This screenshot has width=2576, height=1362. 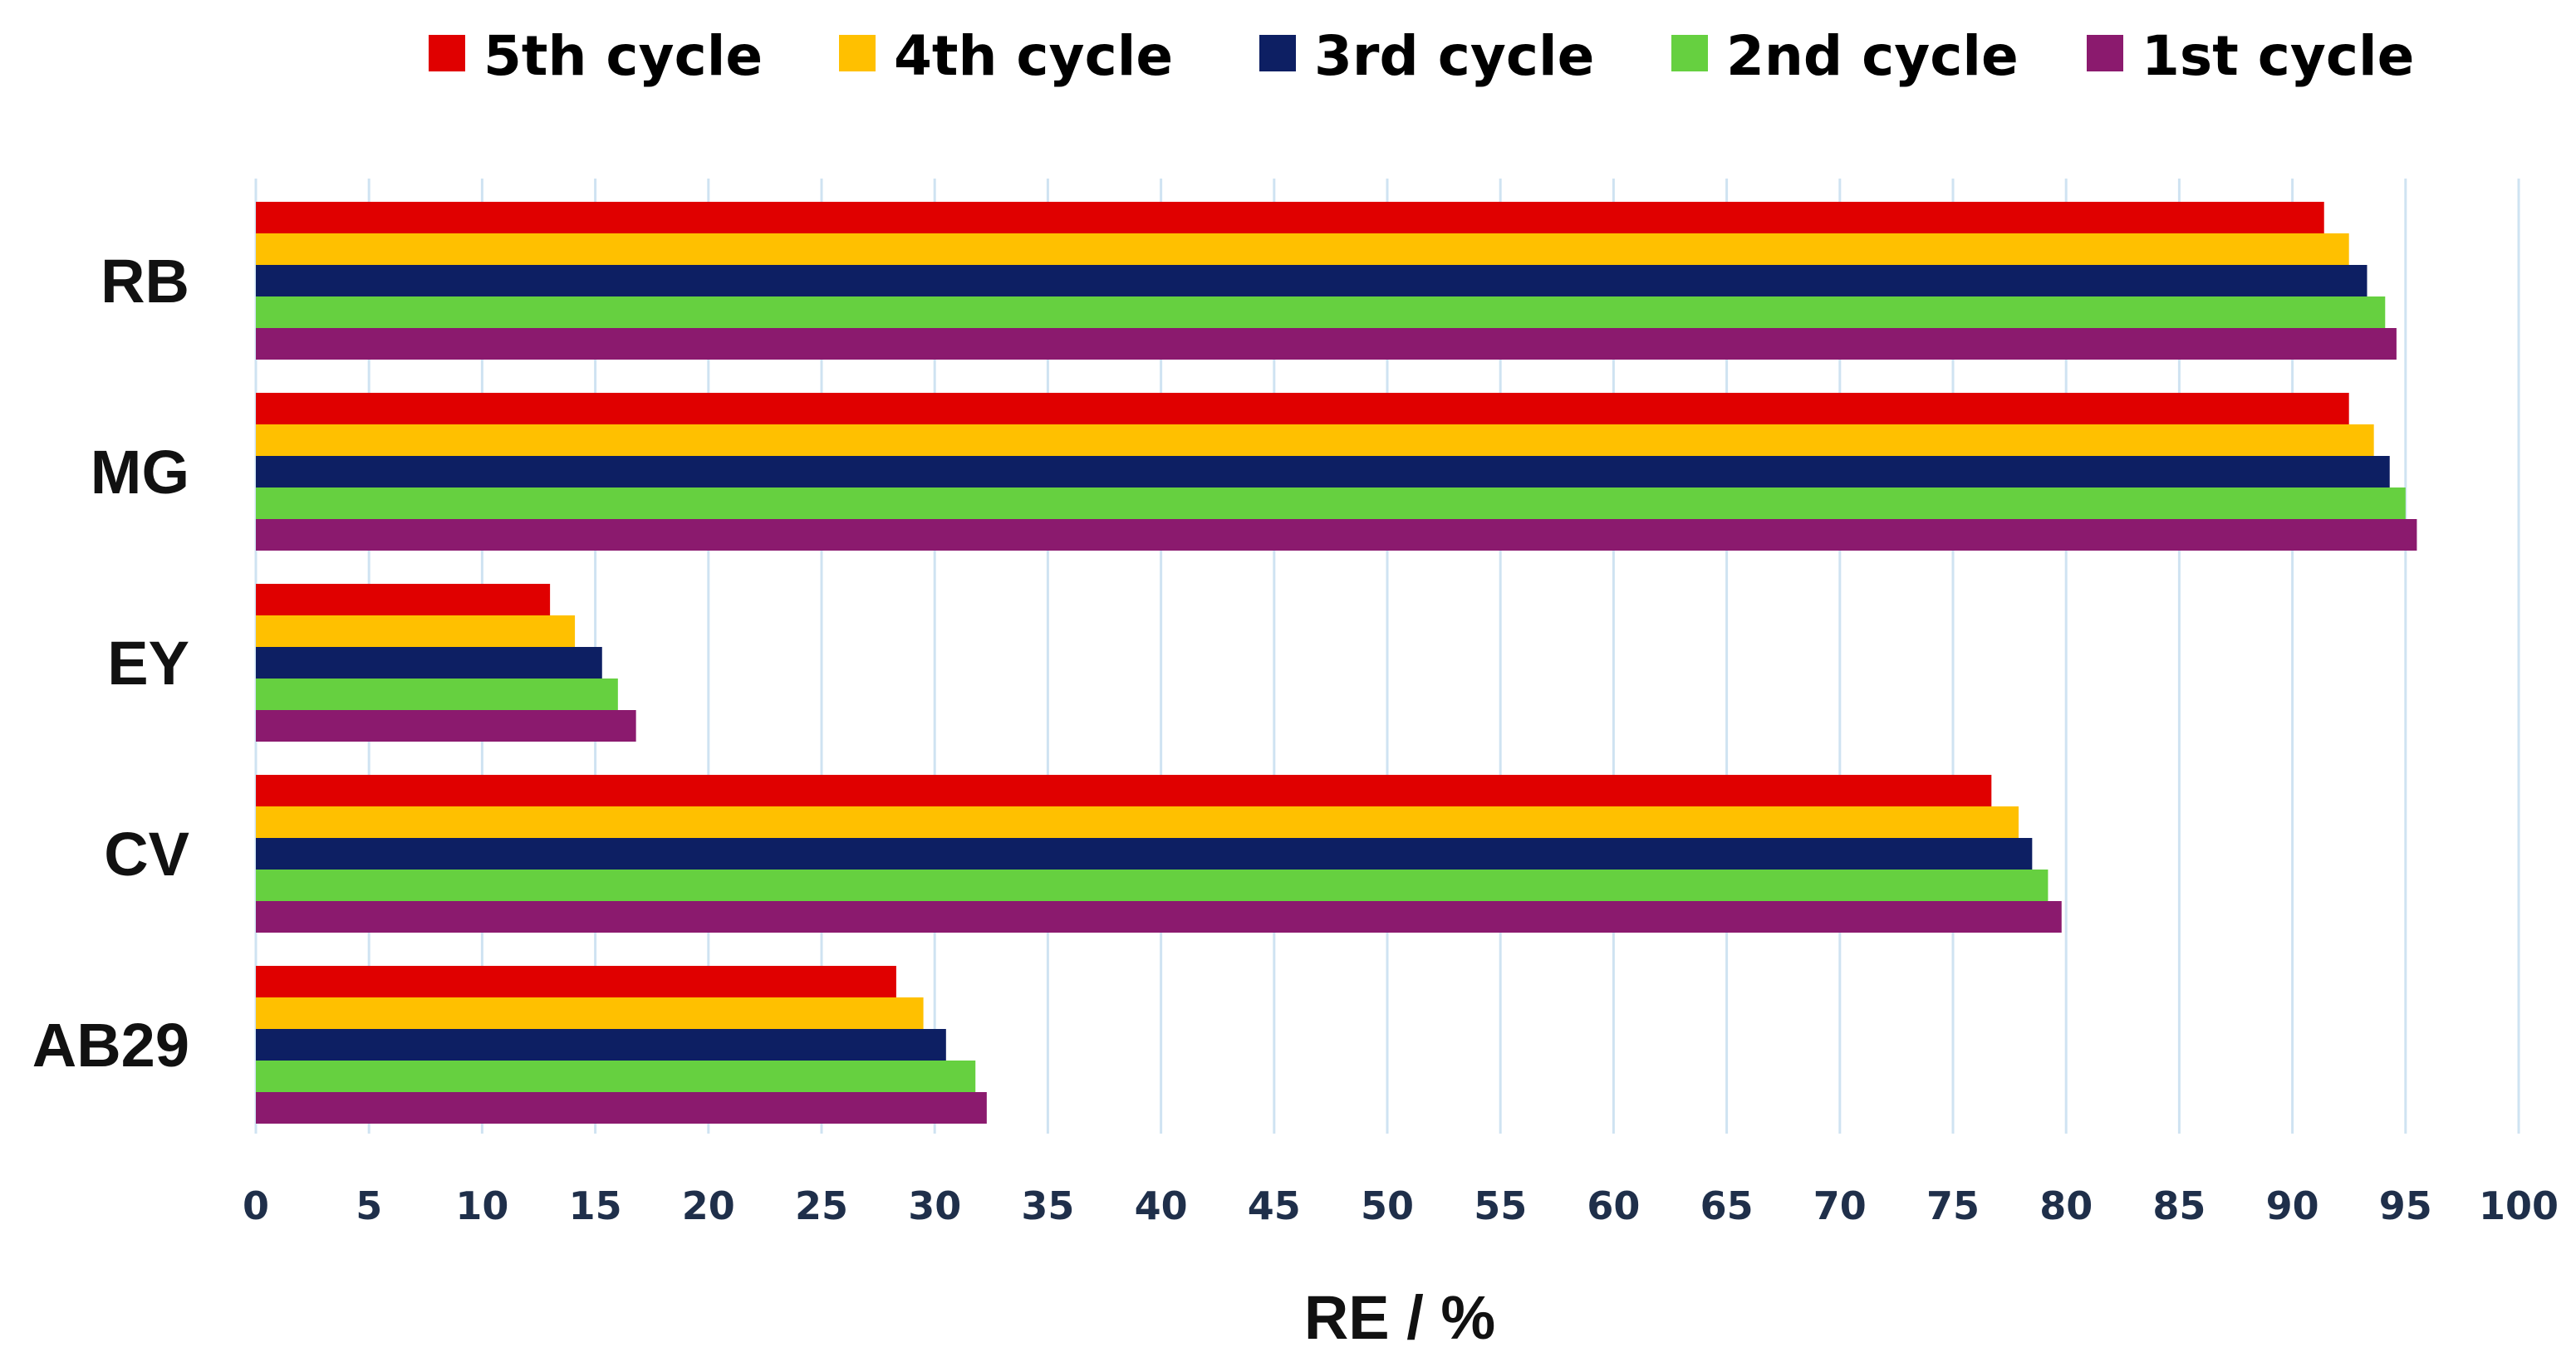 What do you see at coordinates (576, 981) in the screenshot?
I see `bar-ab29-5th-cycle` at bounding box center [576, 981].